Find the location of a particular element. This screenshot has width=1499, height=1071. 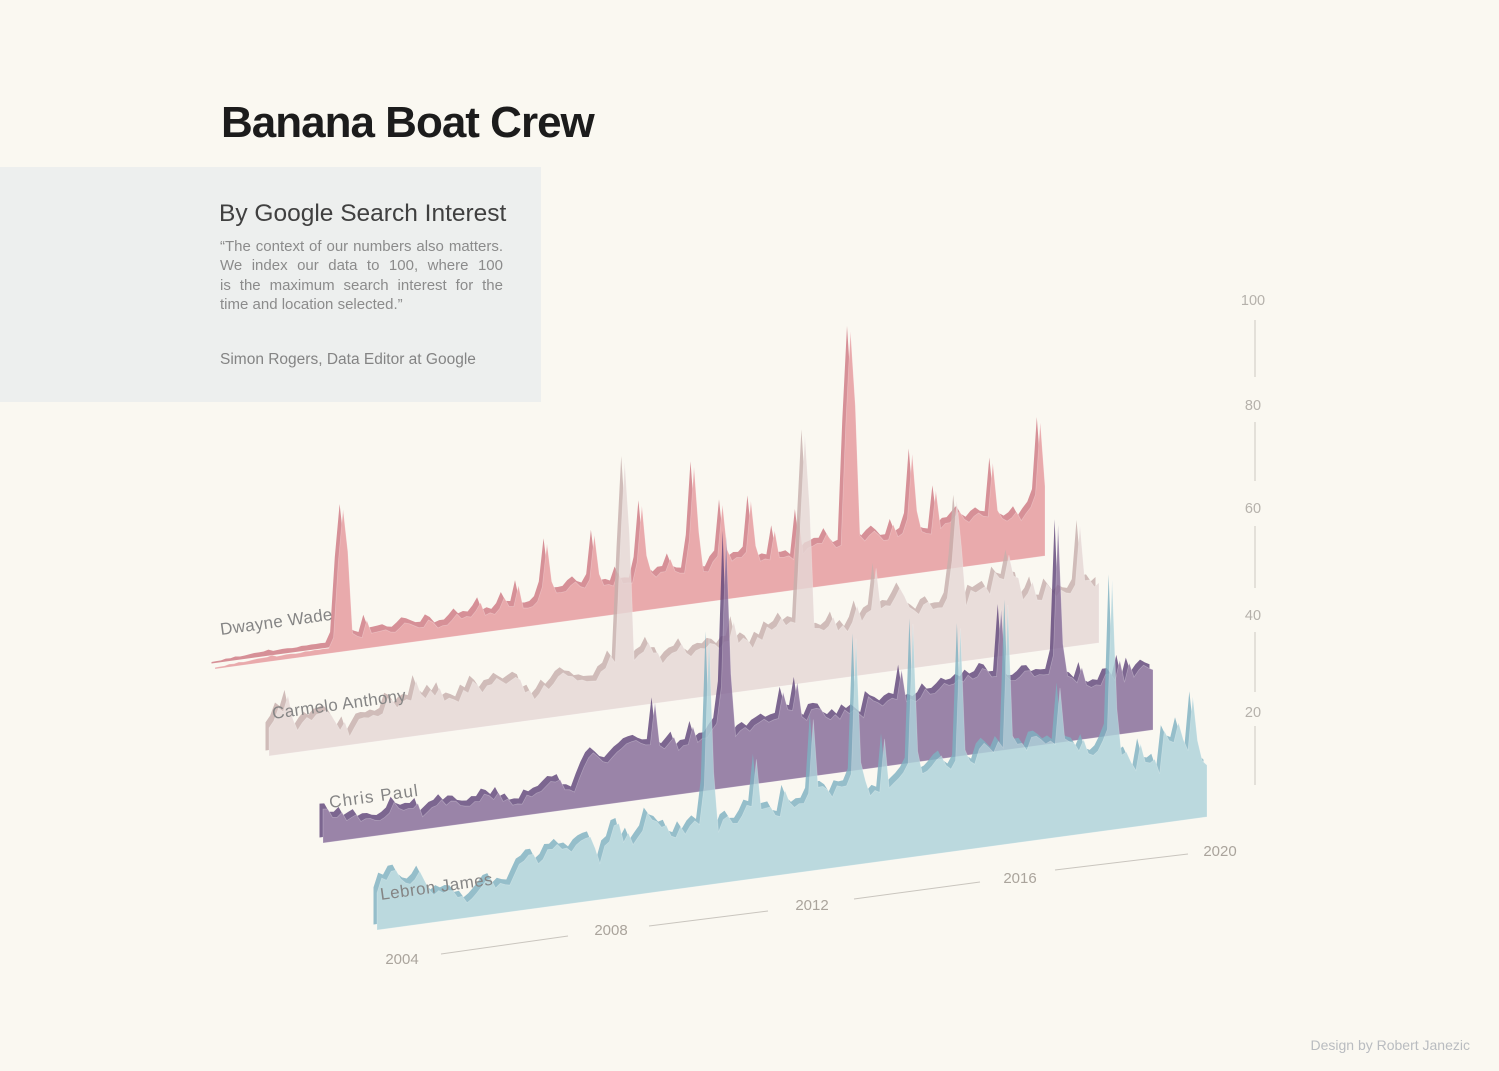

svg-text: 2016 is located at coordinates (1019, 878).